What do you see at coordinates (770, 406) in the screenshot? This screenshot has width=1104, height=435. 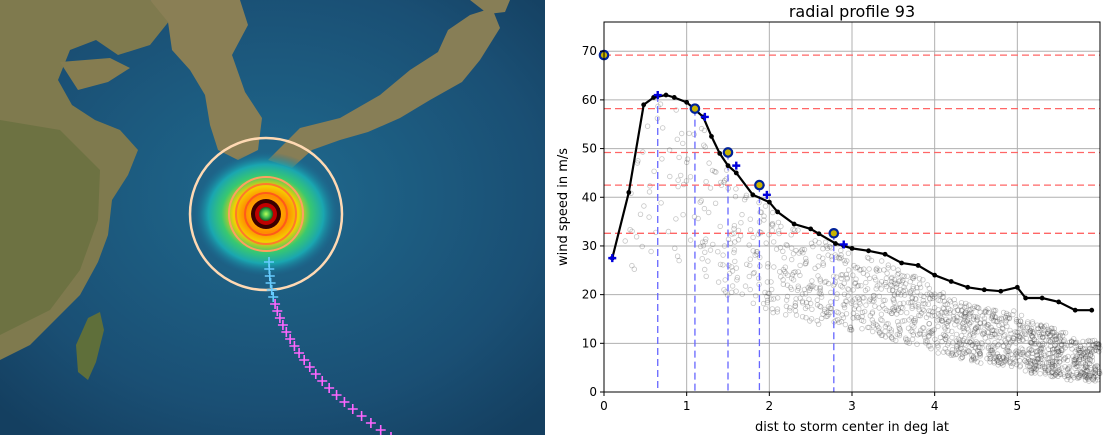 I see `x-tick-label: 2` at bounding box center [770, 406].